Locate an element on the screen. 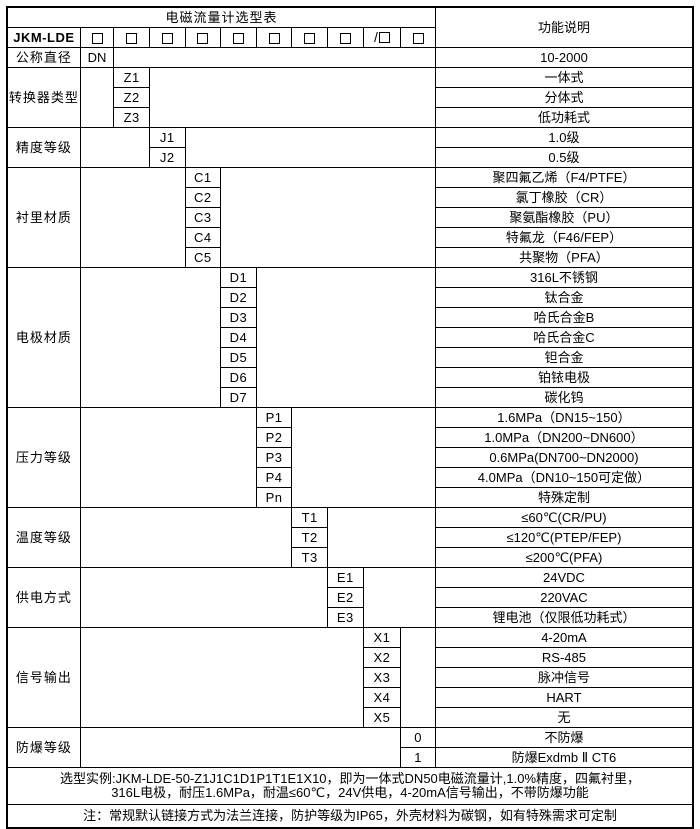 Image resolution: width=700 pixels, height=829 pixels. code-cell: J1 is located at coordinates (167, 137).